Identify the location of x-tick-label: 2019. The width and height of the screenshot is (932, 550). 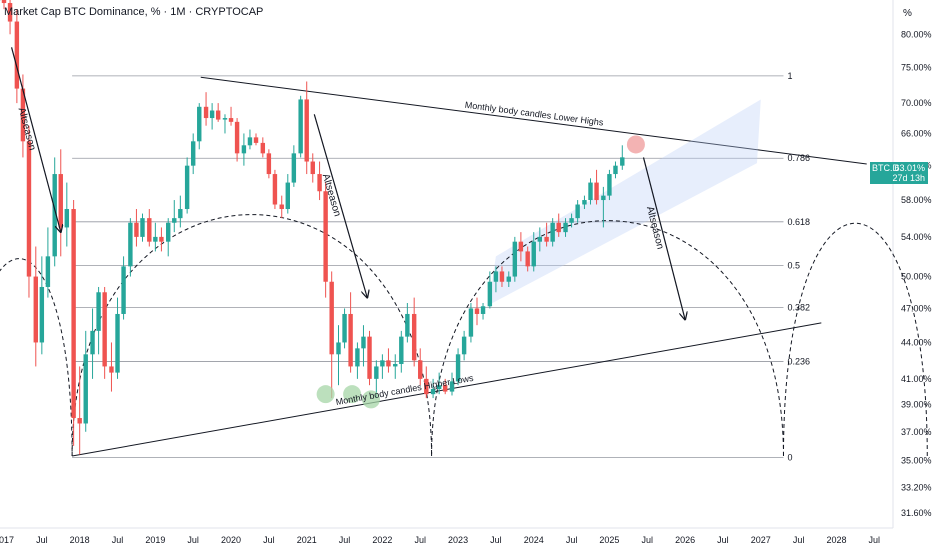
(155, 540).